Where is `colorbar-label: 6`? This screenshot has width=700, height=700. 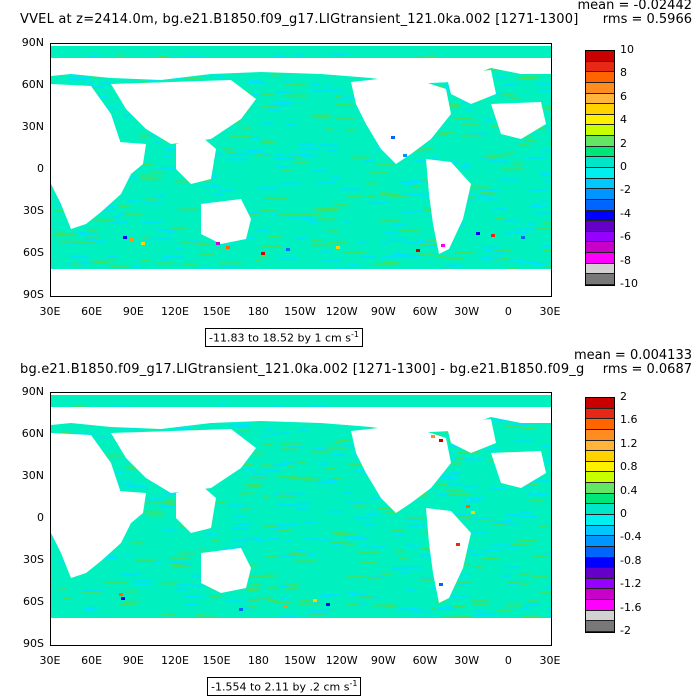
colorbar-label: 6 is located at coordinates (623, 96).